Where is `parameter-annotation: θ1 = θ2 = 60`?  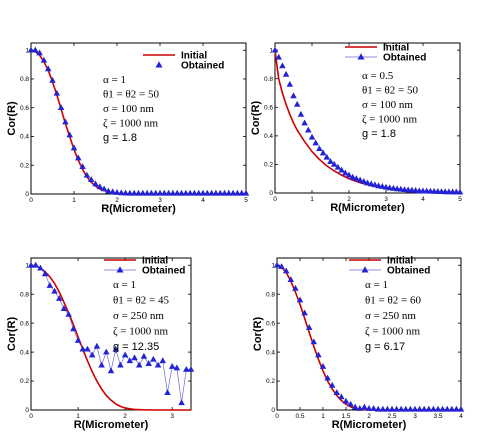
parameter-annotation: θ1 = θ2 = 60 is located at coordinates (393, 301).